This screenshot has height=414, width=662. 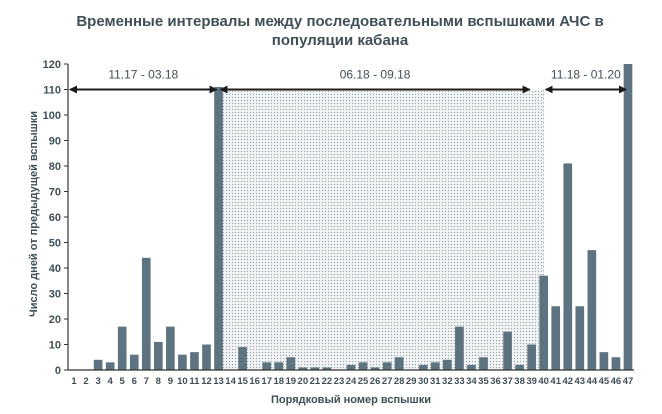 I want to click on y-tick-label: 20, so click(x=55, y=320).